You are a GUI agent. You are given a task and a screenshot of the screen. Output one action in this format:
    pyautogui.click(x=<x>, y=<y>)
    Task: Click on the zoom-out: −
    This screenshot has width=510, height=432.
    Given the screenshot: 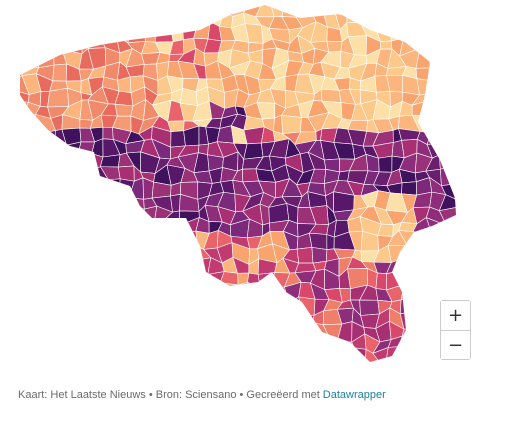 What is the action you would take?
    pyautogui.click(x=455, y=344)
    